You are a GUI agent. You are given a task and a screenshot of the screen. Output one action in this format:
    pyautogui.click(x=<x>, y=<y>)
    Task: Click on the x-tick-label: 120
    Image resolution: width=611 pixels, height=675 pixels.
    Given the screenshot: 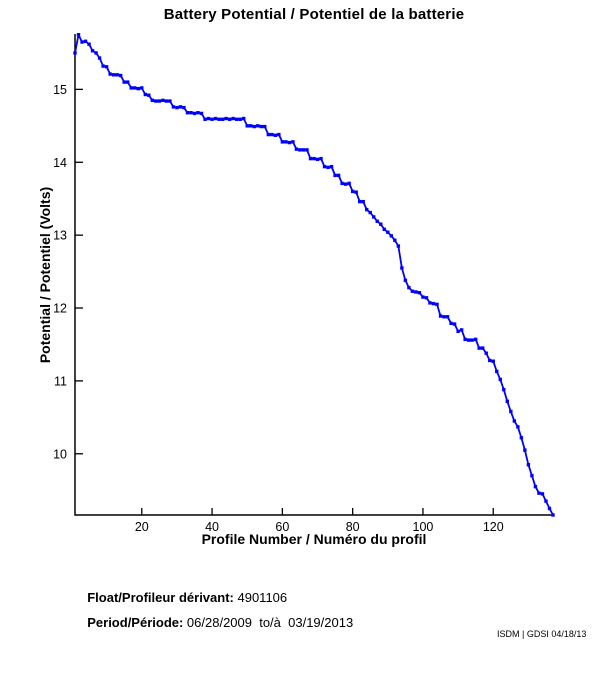 What is the action you would take?
    pyautogui.click(x=493, y=527)
    